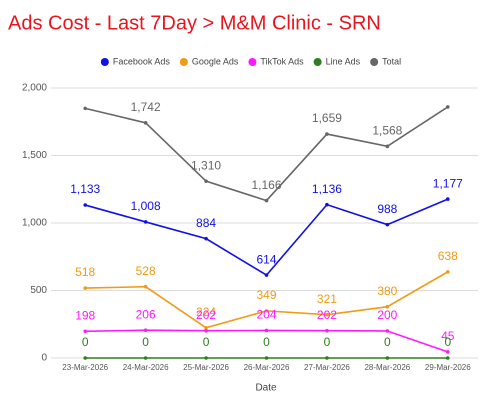 This screenshot has height=415, width=500. I want to click on legend-label: Total, so click(391, 61).